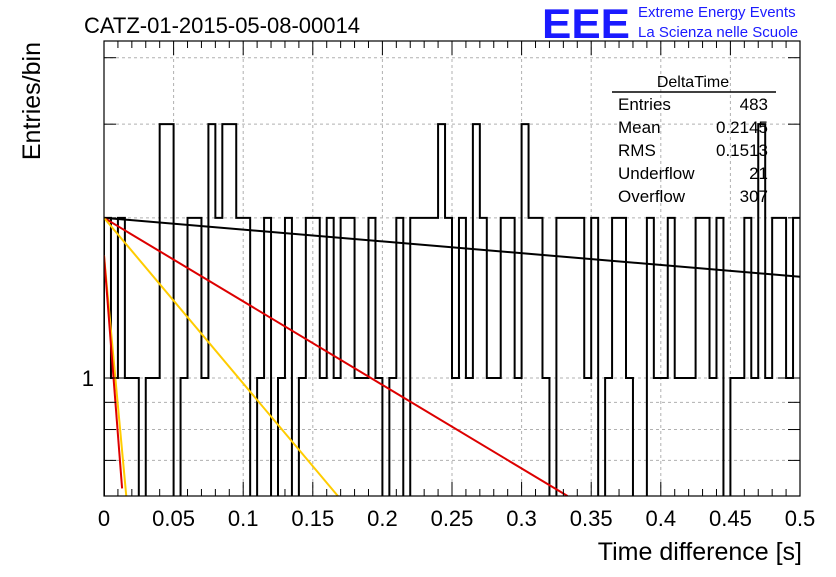 The height and width of the screenshot is (577, 836). Describe the element at coordinates (312, 518) in the screenshot. I see `x-tick-label: 0.15` at that location.